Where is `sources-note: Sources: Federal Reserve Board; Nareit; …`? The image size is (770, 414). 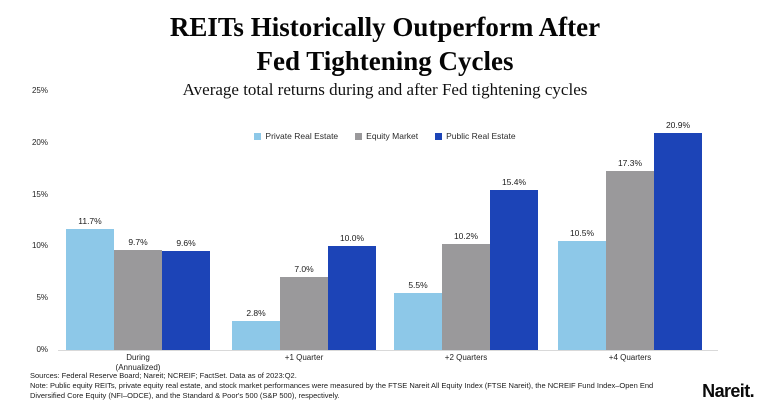
sources-note: Sources: Federal Reserve Board; Nareit; … is located at coordinates (163, 375).